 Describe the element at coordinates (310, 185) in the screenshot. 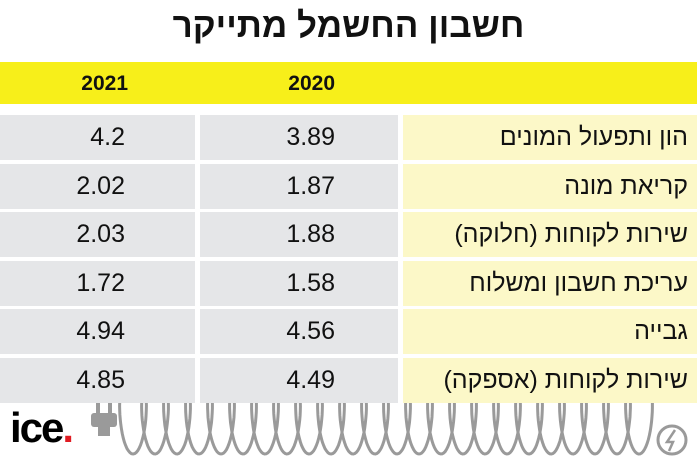

I see `value-2020: 1.87` at that location.